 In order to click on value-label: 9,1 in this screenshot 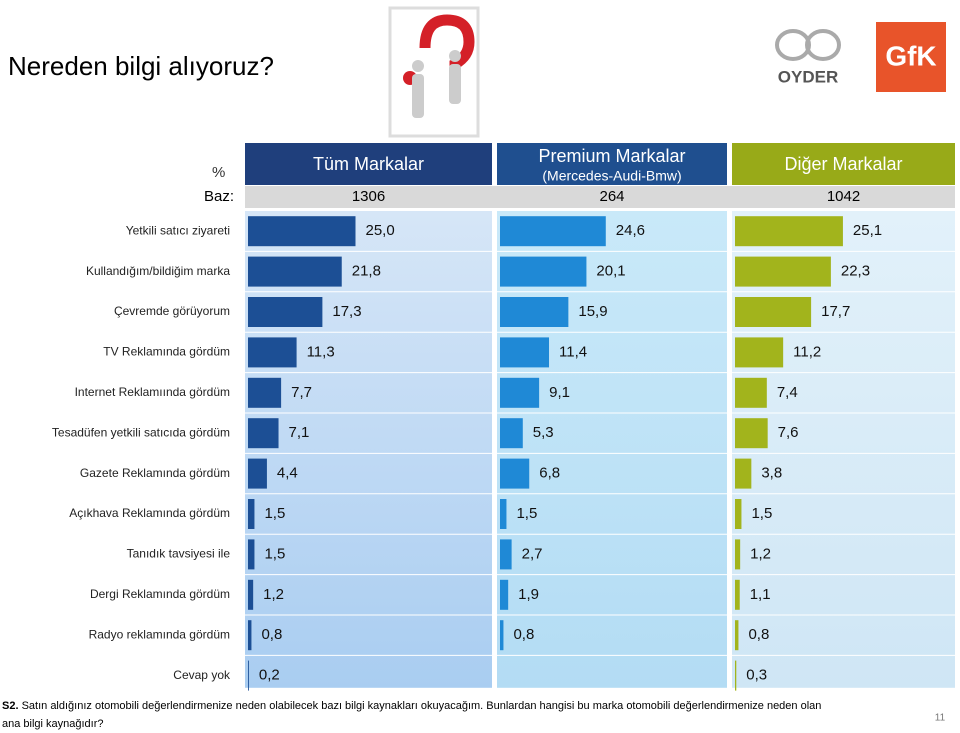, I will do `click(559, 392)`.